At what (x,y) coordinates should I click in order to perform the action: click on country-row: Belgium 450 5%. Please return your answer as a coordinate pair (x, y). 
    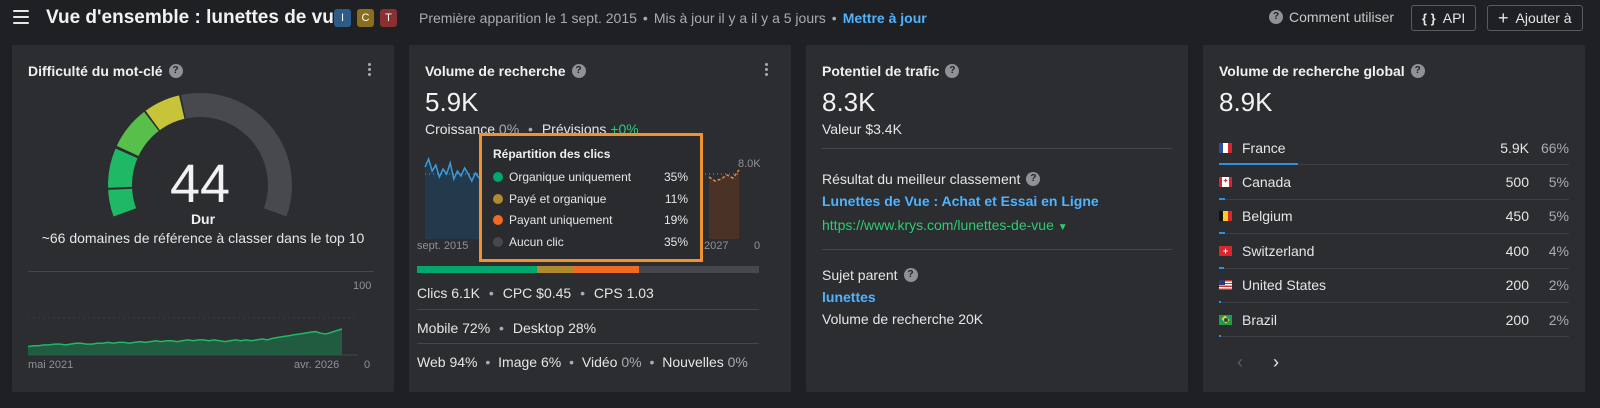
    Looking at the image, I should click on (1394, 217).